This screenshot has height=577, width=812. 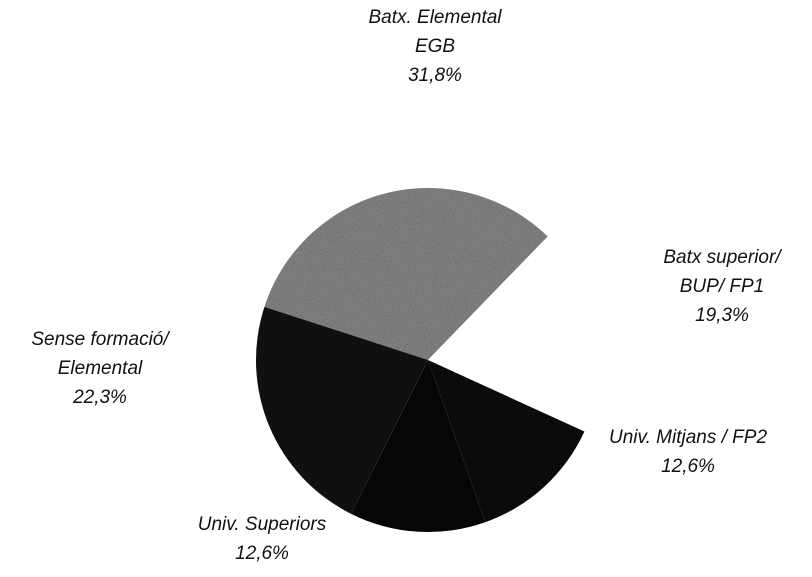 I want to click on slice-label: Sense formació/, so click(x=100, y=339).